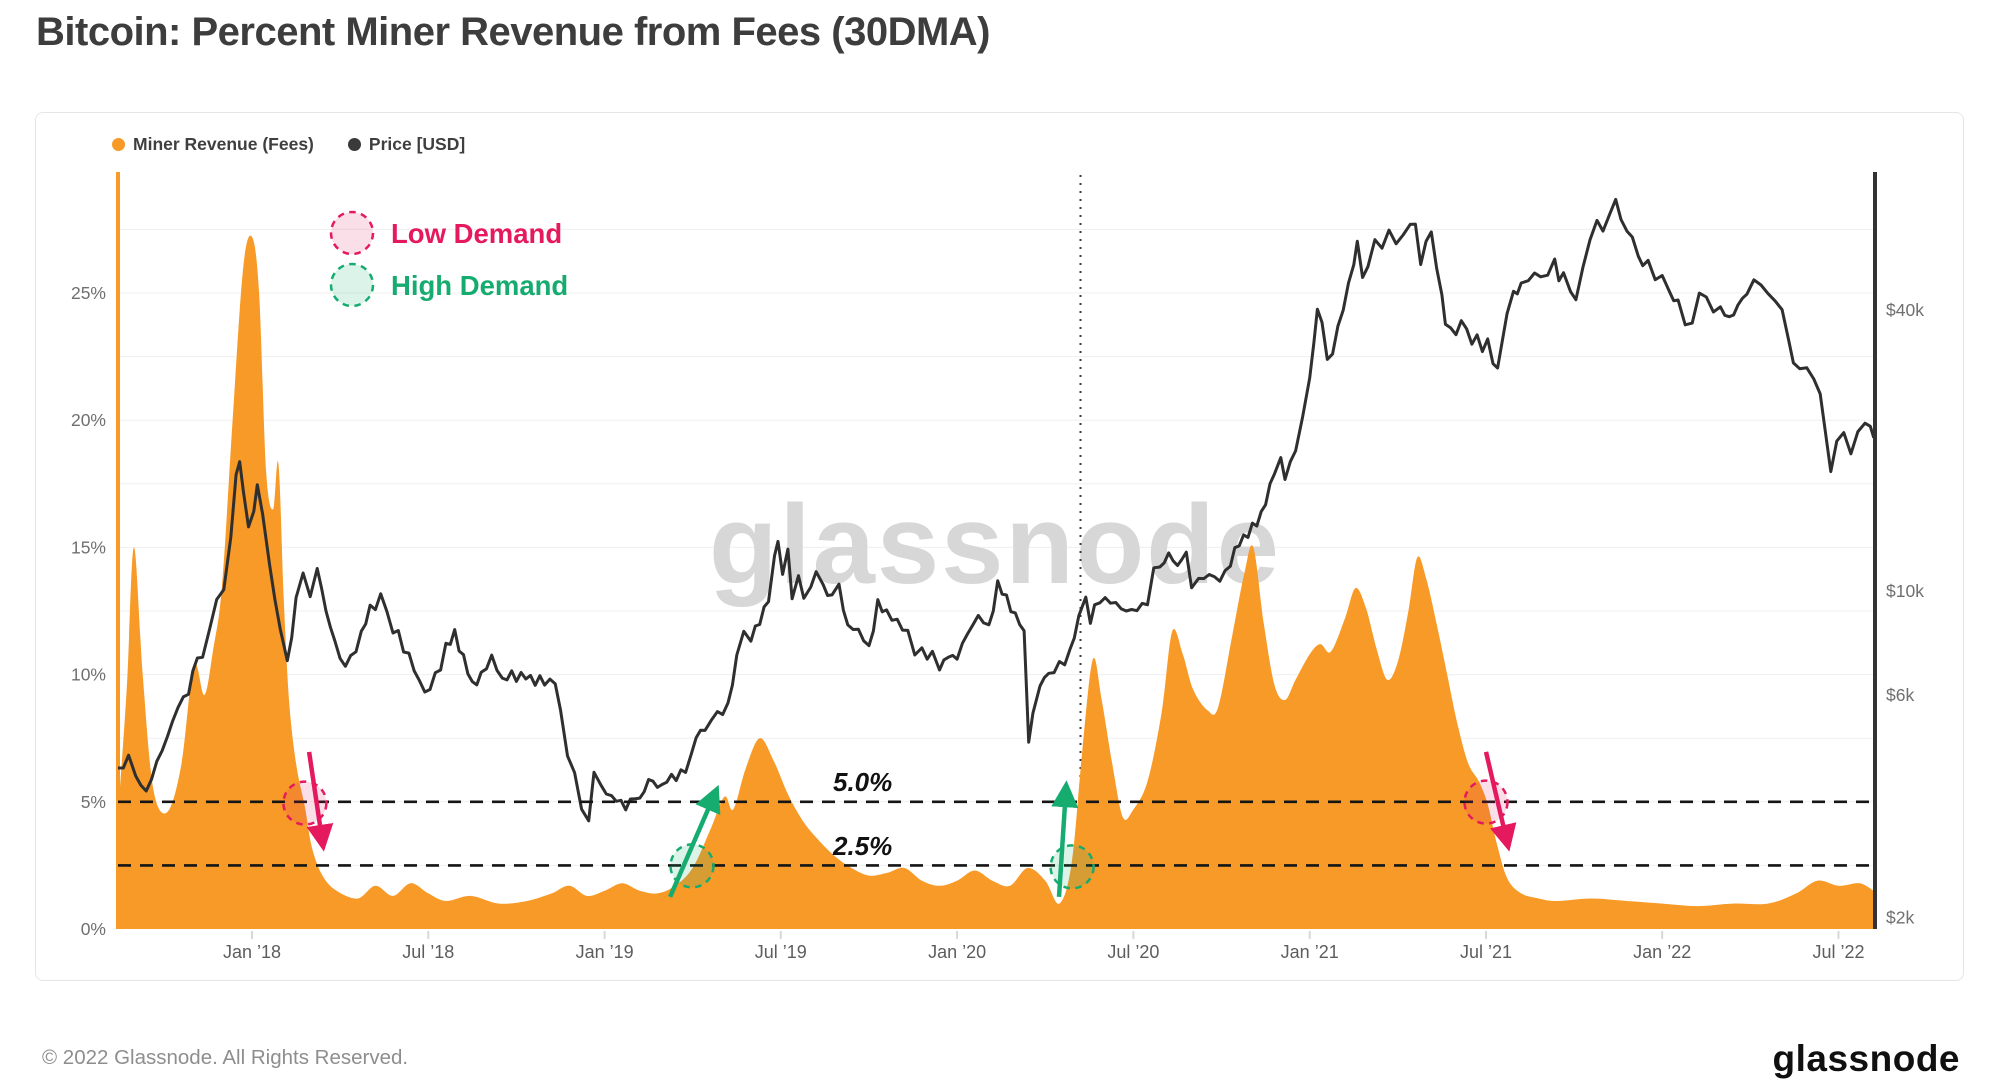 The height and width of the screenshot is (1092, 2000). I want to click on price-swatch-icon, so click(354, 144).